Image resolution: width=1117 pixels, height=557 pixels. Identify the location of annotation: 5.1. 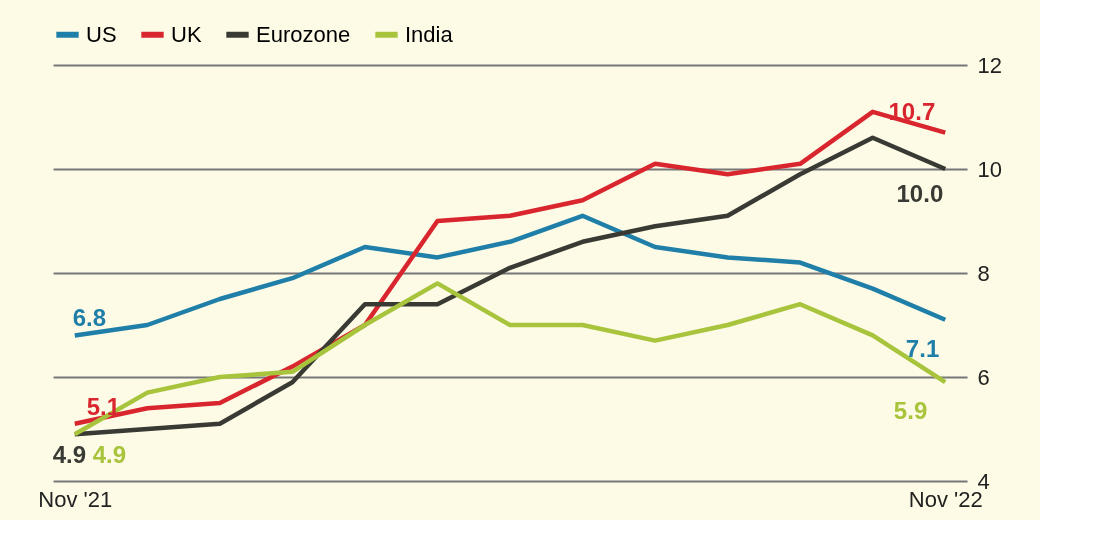
(103, 406).